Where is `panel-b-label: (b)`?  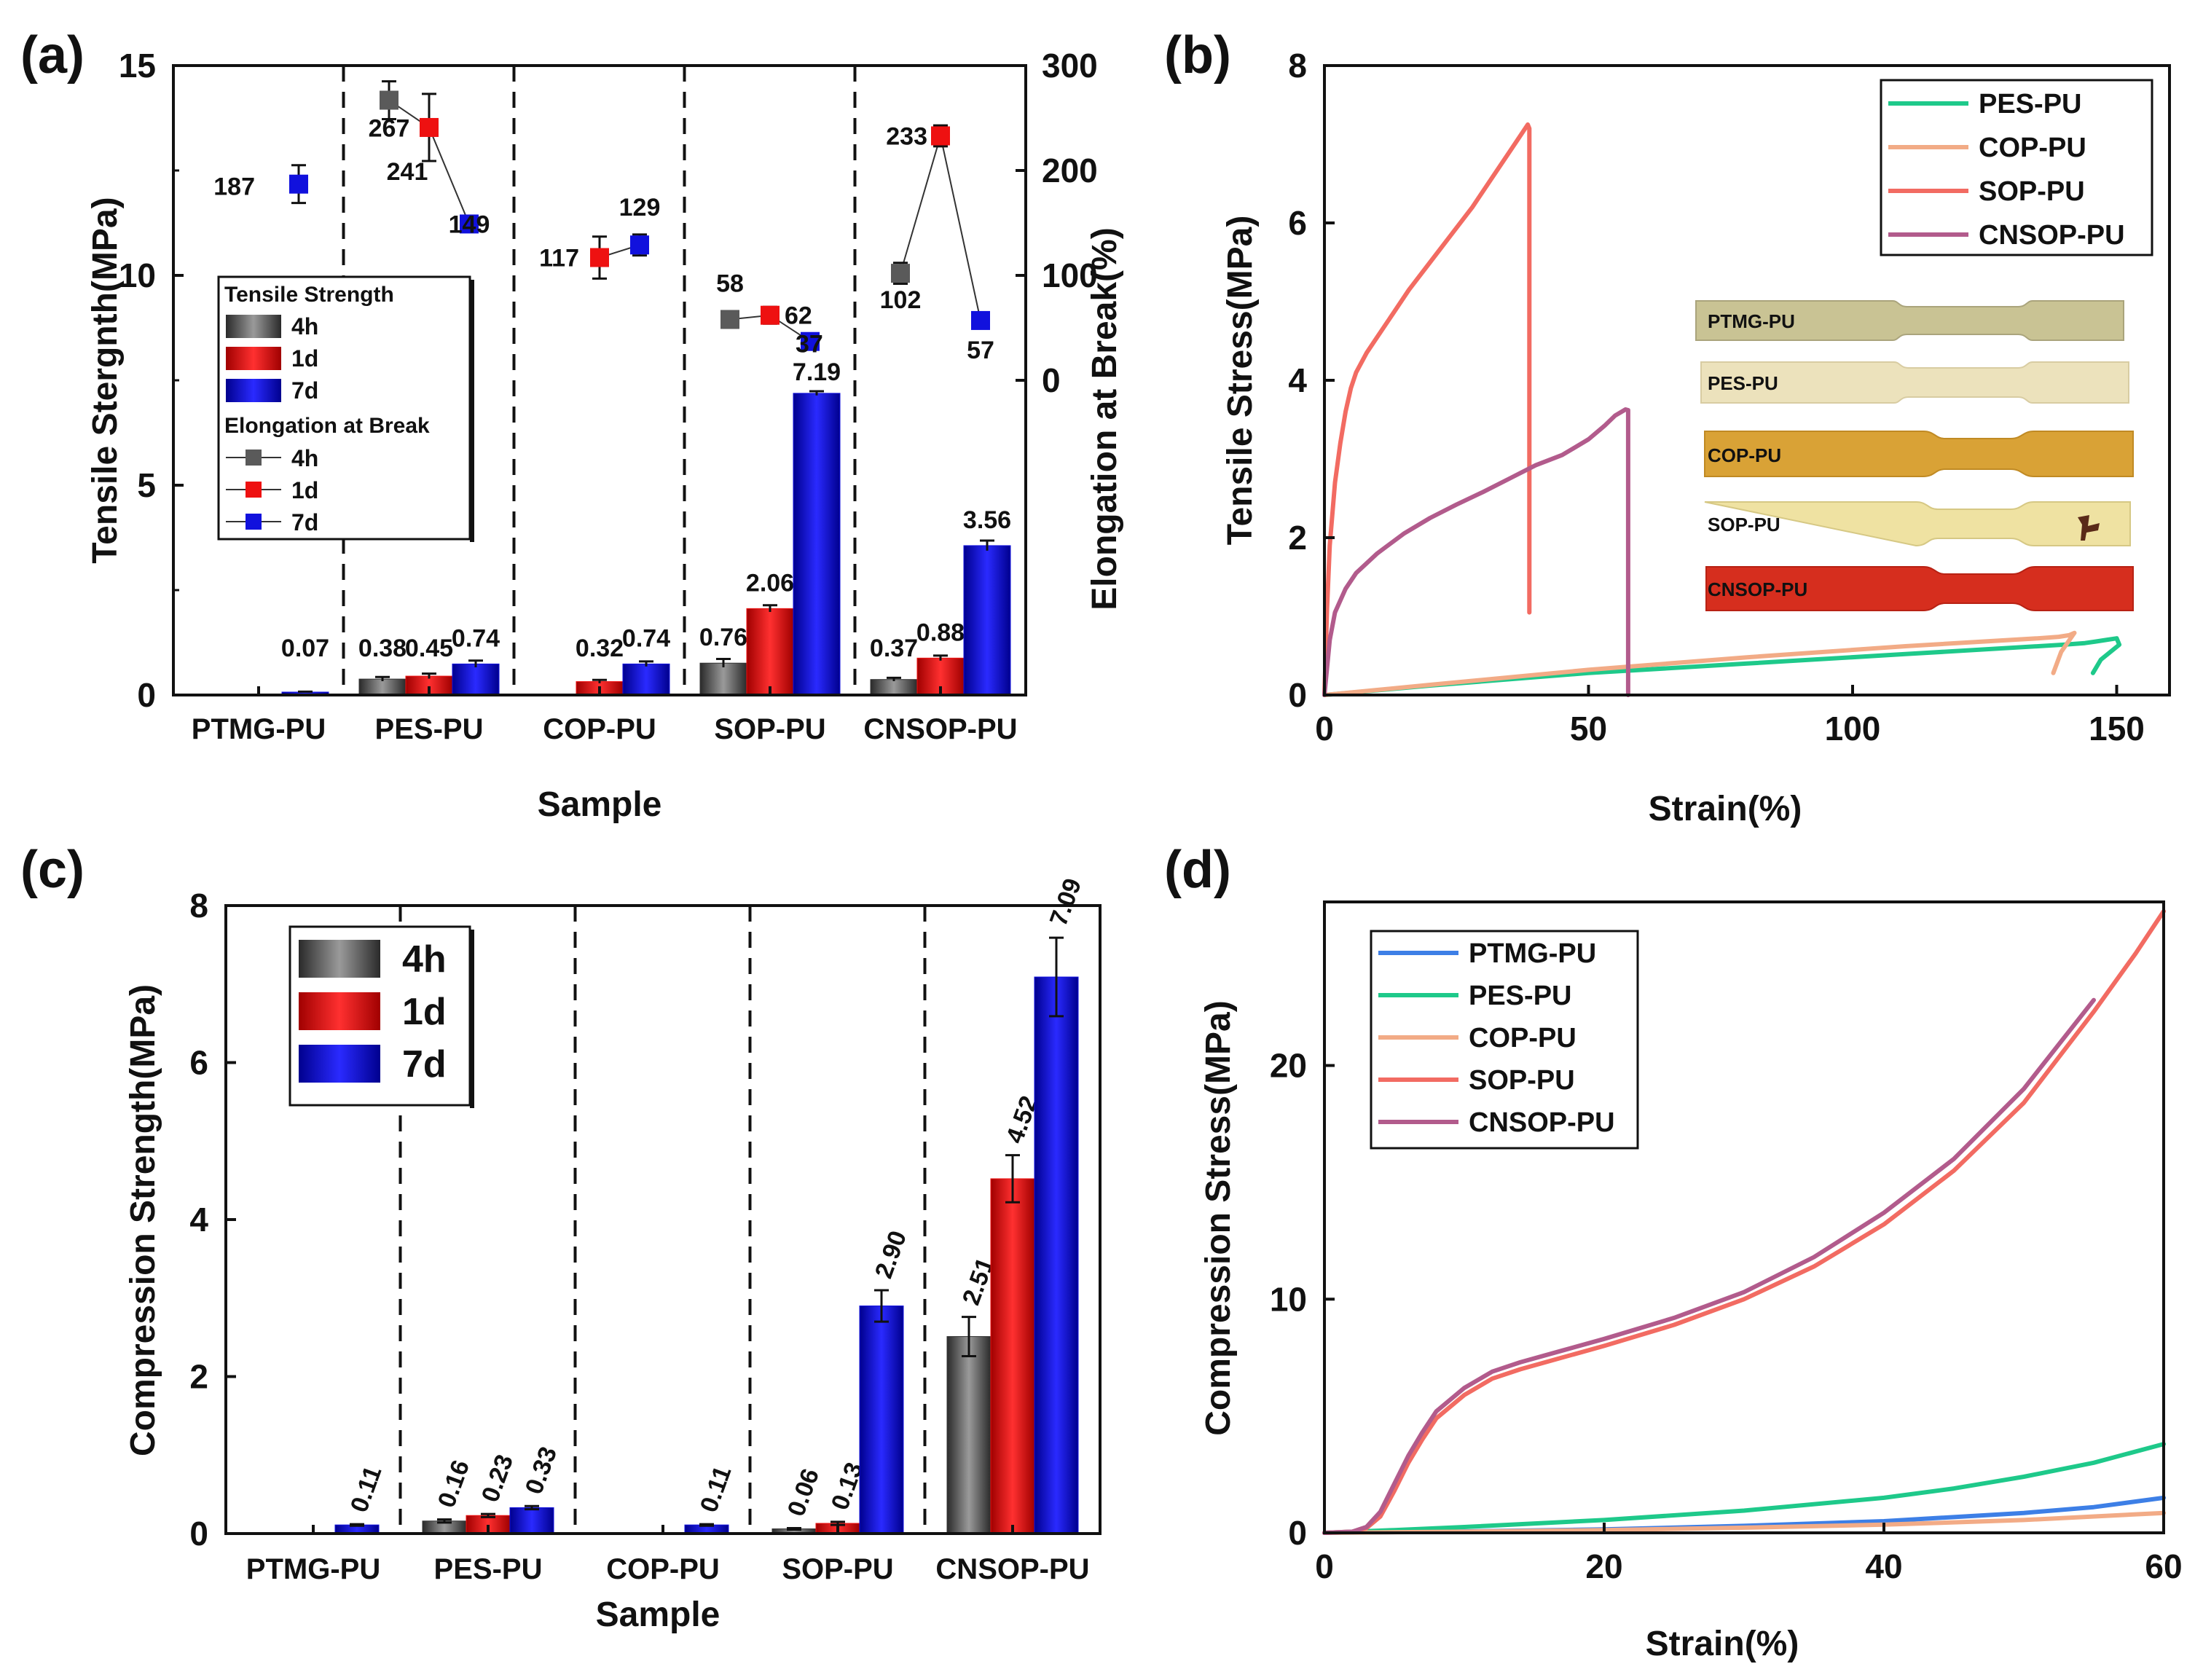
panel-b-label: (b) is located at coordinates (1197, 56).